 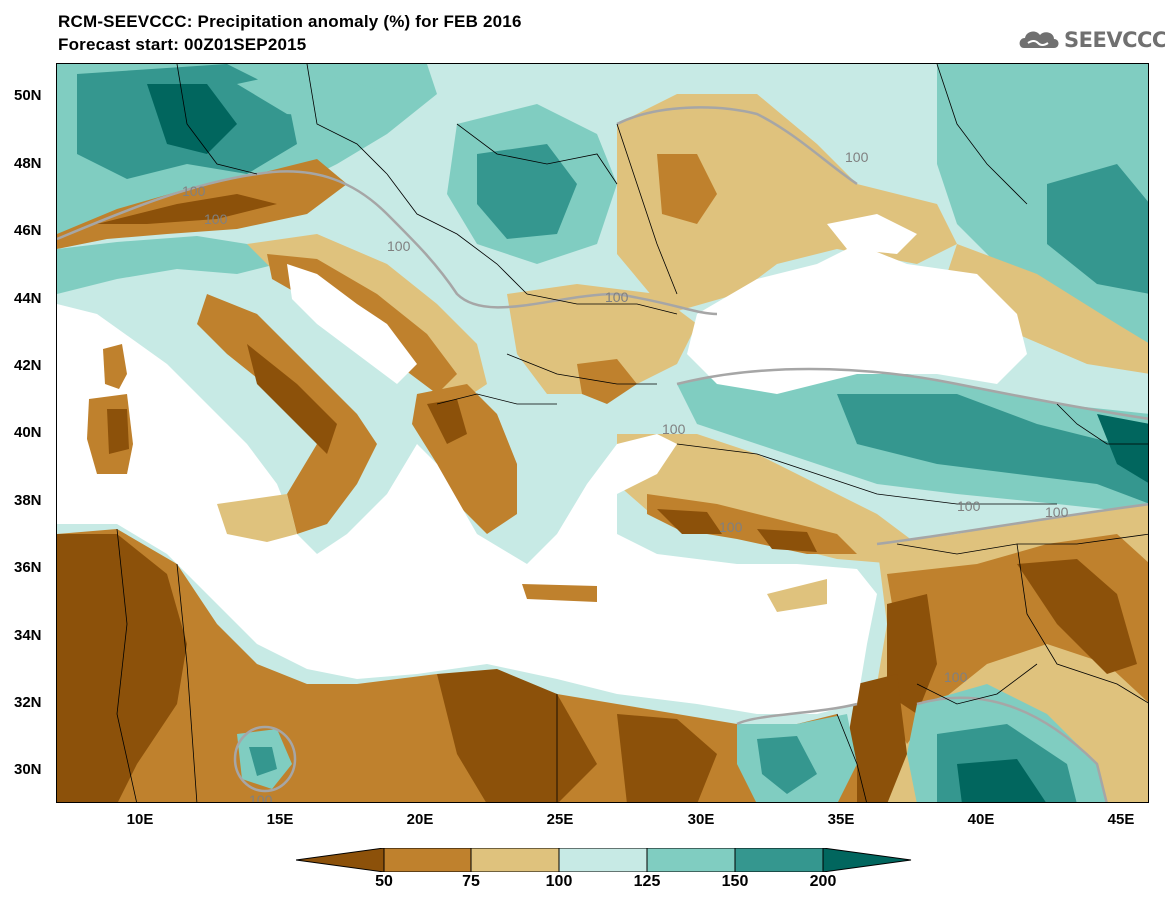 I want to click on contour-100-libya, so click(x=265, y=759).